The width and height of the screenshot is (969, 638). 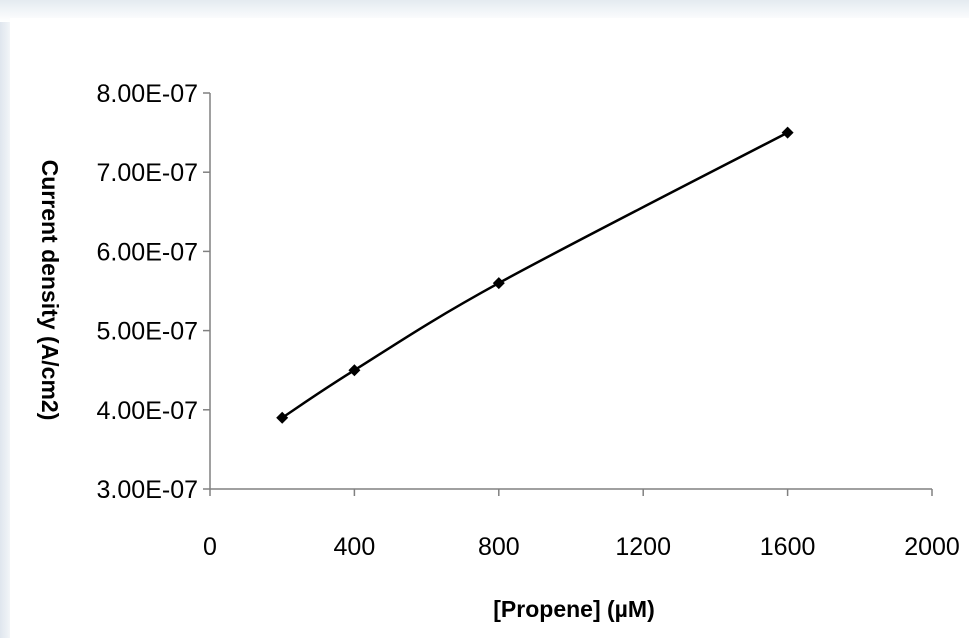 I want to click on y-tick-label: 4.00E-07, so click(x=147, y=411).